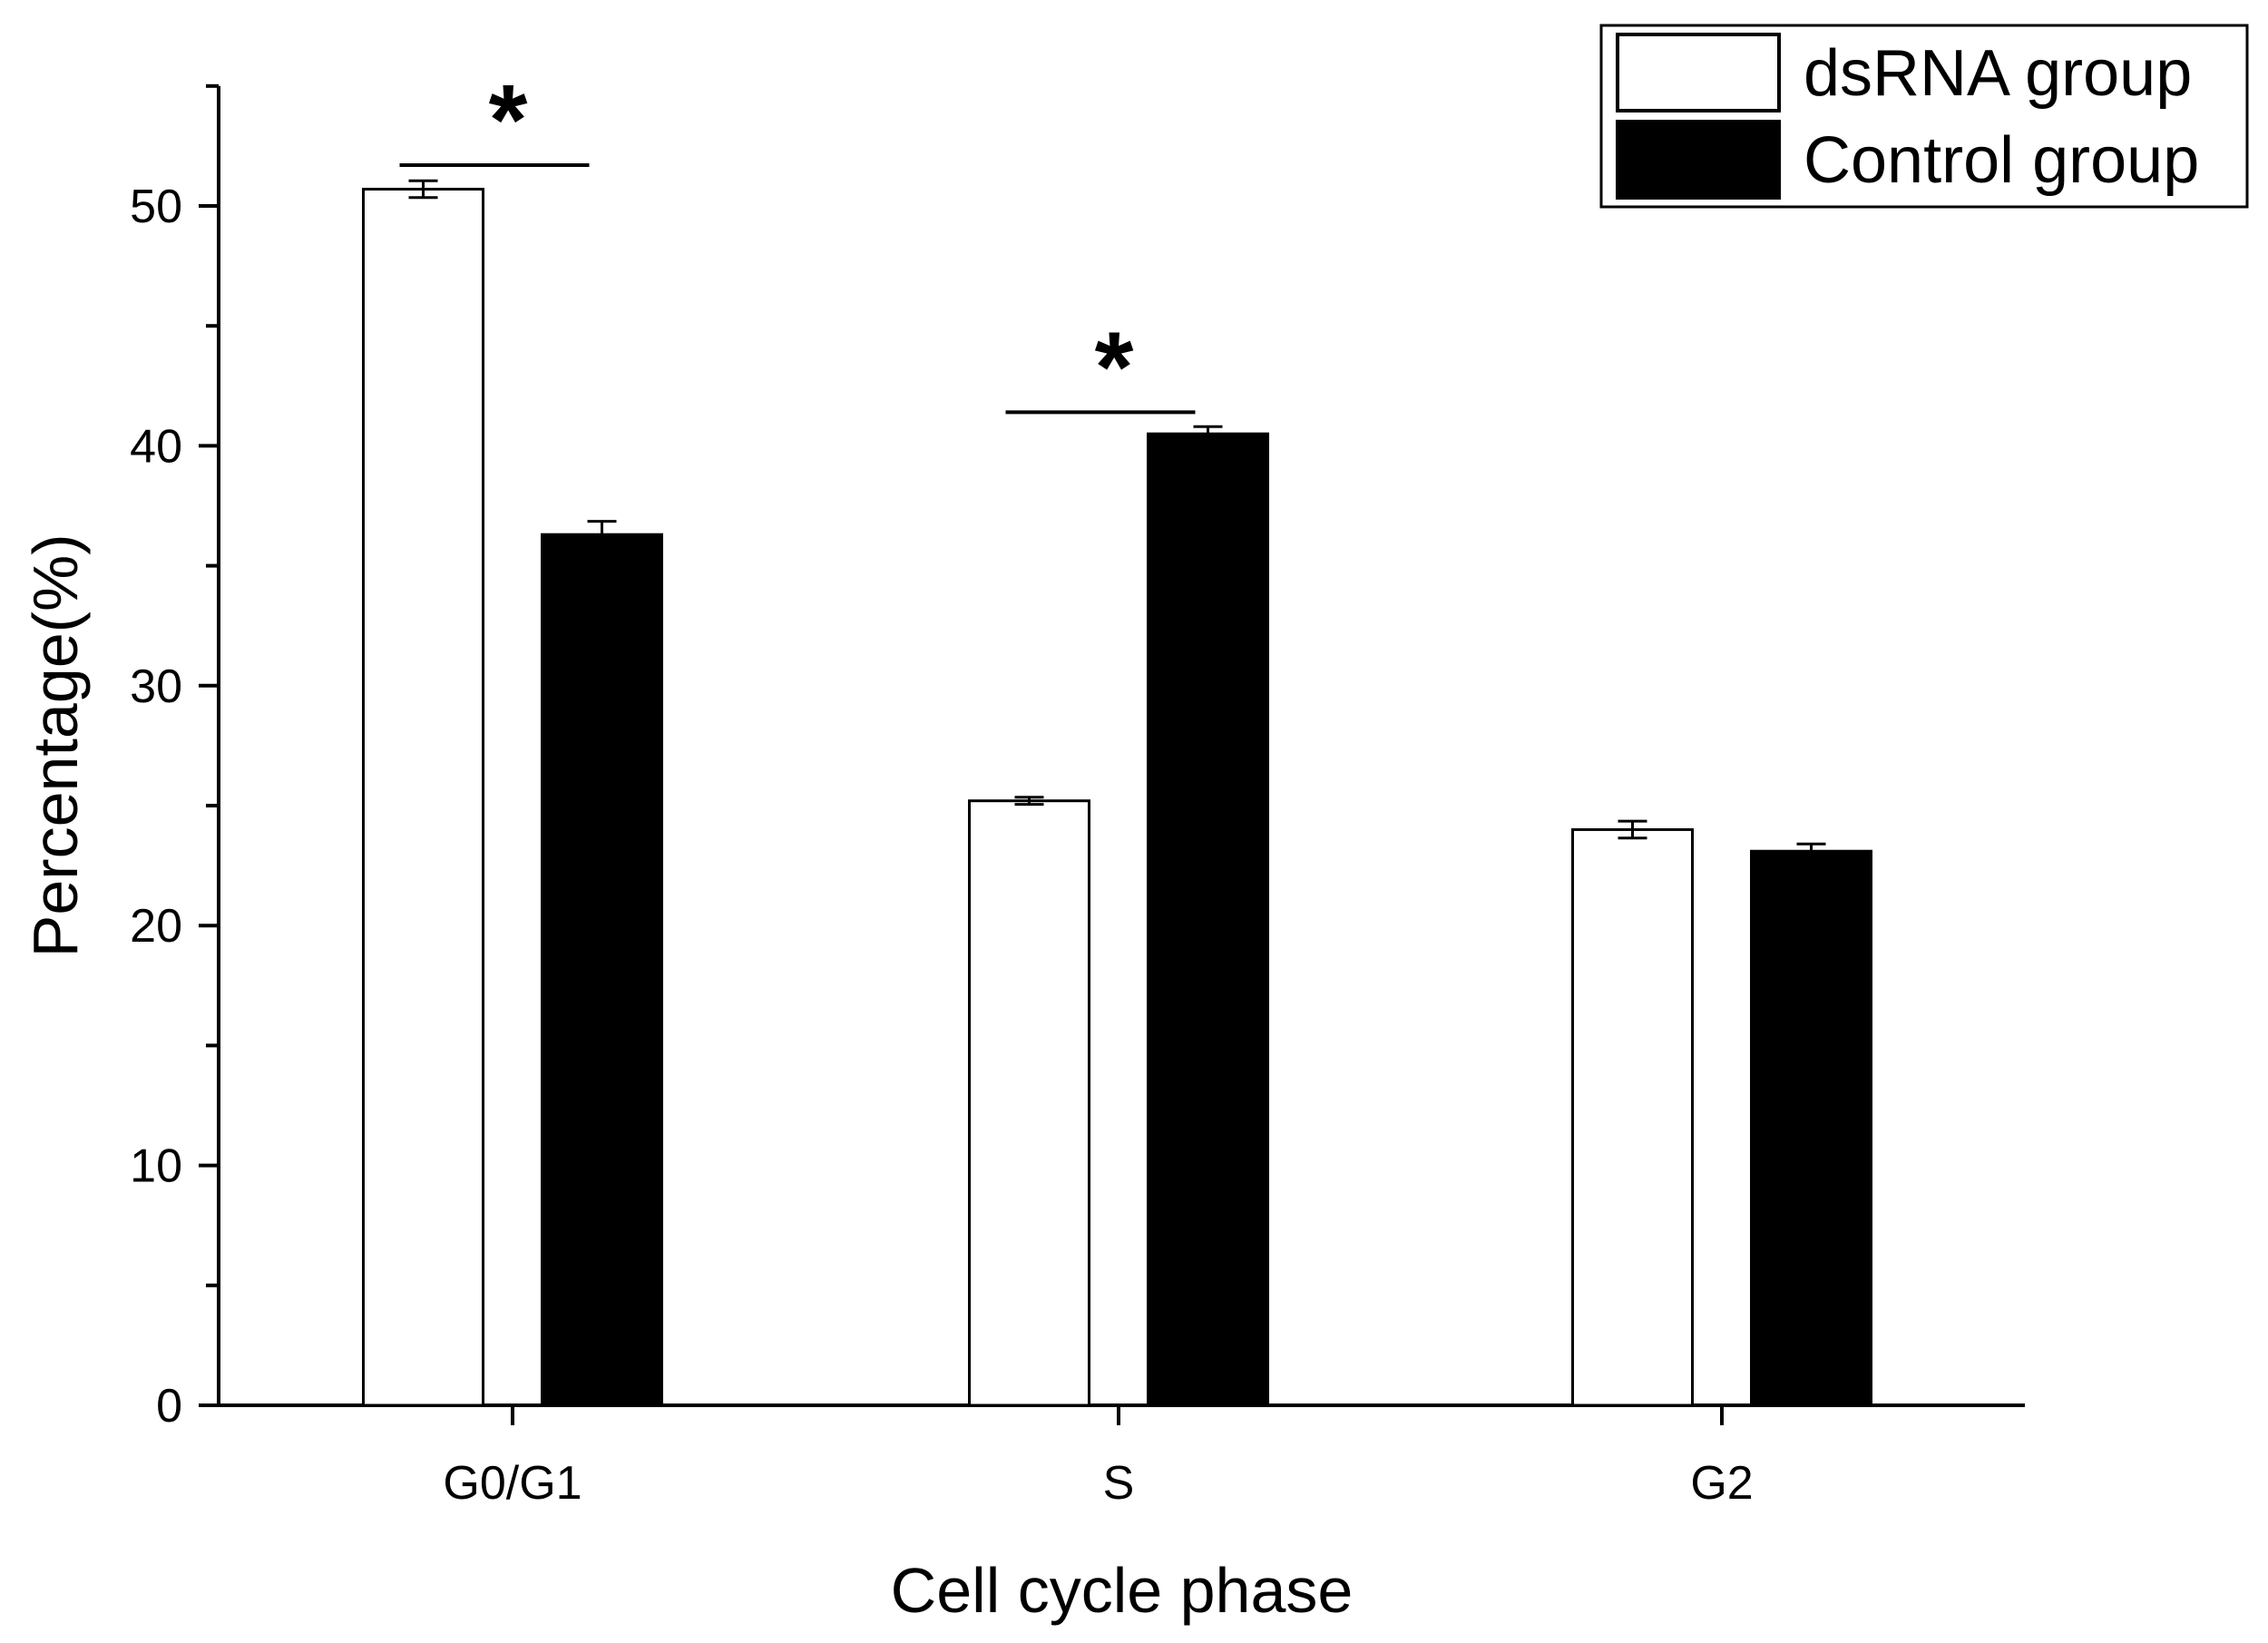  What do you see at coordinates (1123, 1590) in the screenshot?
I see `x-axis-title: Cell cycle phase` at bounding box center [1123, 1590].